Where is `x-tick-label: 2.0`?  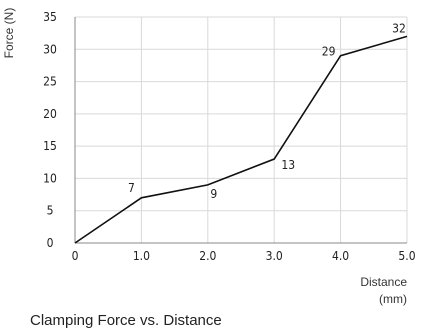 x-tick-label: 2.0 is located at coordinates (207, 256).